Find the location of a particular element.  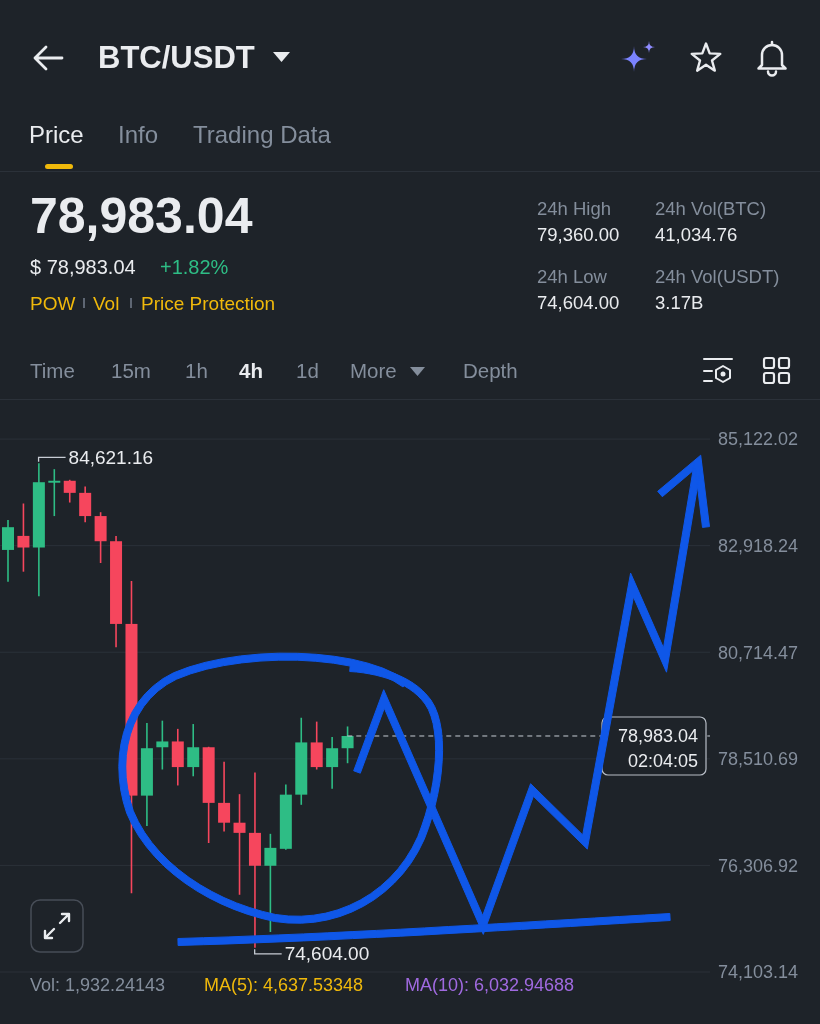

text: 24h Vol(USDT) is located at coordinates (717, 276).